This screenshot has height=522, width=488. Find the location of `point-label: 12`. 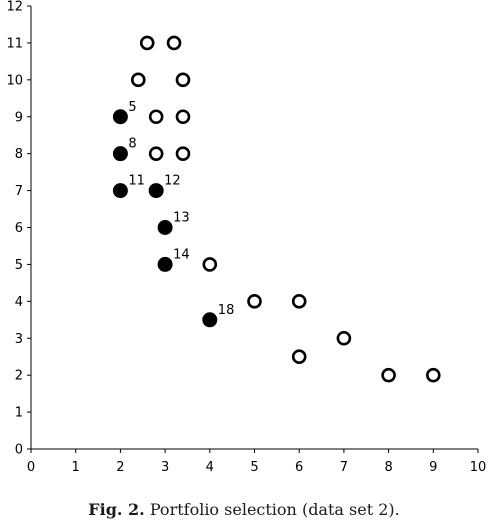

point-label: 12 is located at coordinates (172, 181).